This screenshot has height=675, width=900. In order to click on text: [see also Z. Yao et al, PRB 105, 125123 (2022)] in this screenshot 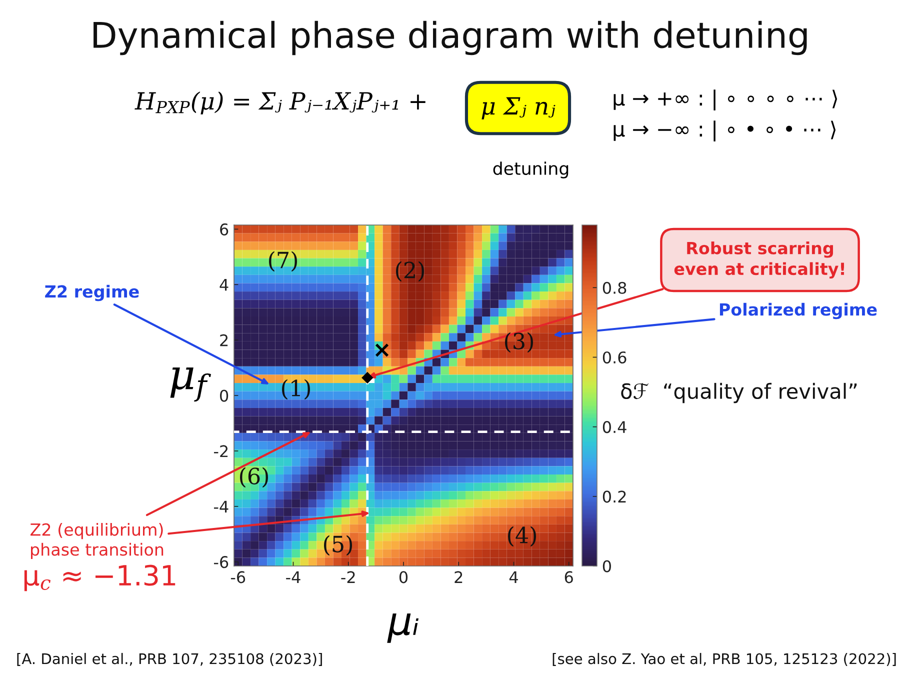, I will do `click(724, 659)`.